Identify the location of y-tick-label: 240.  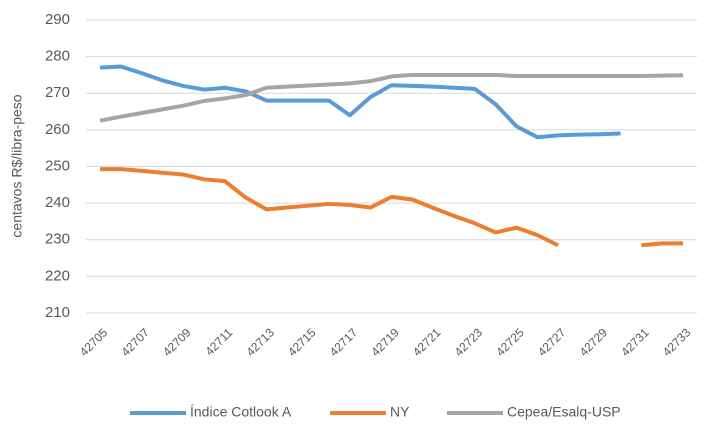
(57, 202).